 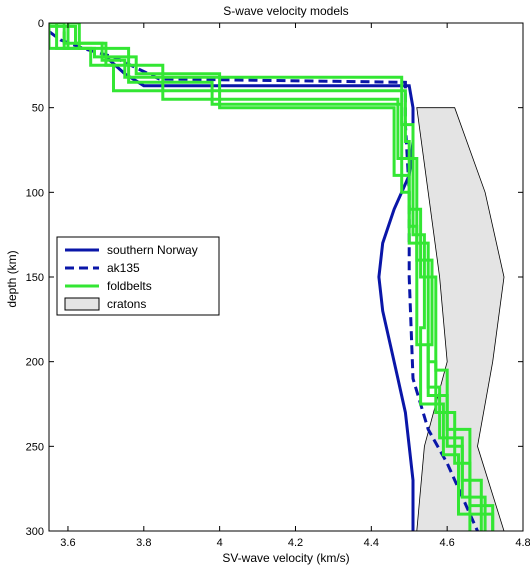 What do you see at coordinates (12, 278) in the screenshot?
I see `y-axis-title: depth (km)` at bounding box center [12, 278].